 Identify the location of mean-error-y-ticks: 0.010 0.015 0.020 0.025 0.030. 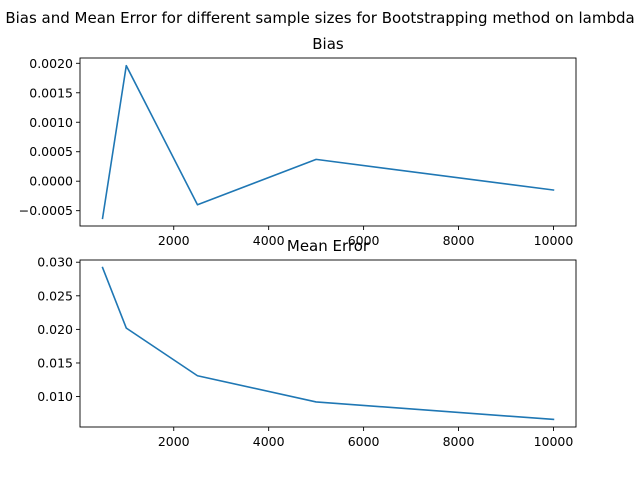
(58, 329).